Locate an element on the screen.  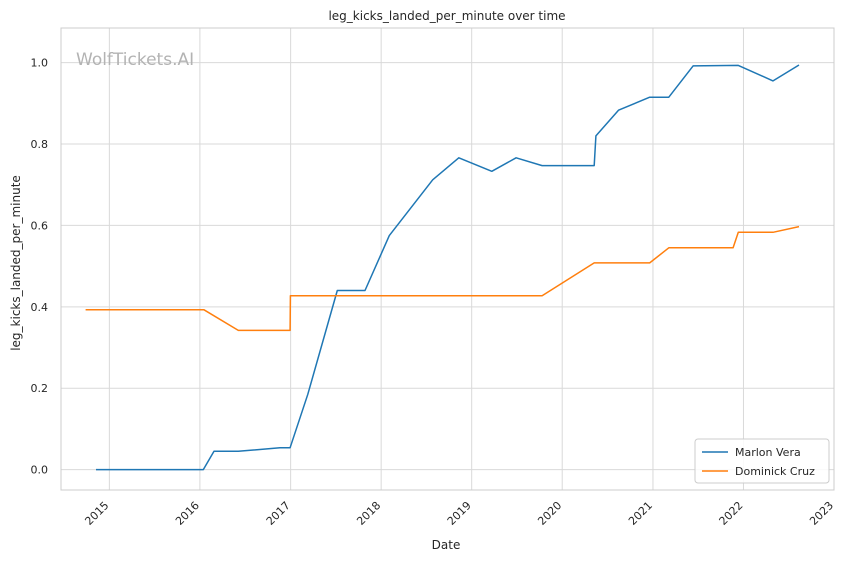
y-axis-label: leg_kicks_landed_per_minute is located at coordinates (16, 263).